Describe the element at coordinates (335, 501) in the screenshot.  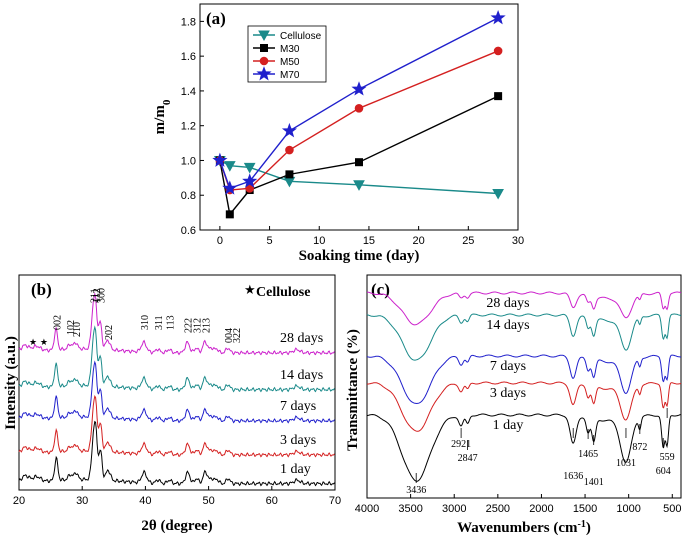
I see `panel-b-xtick-label: 70` at that location.